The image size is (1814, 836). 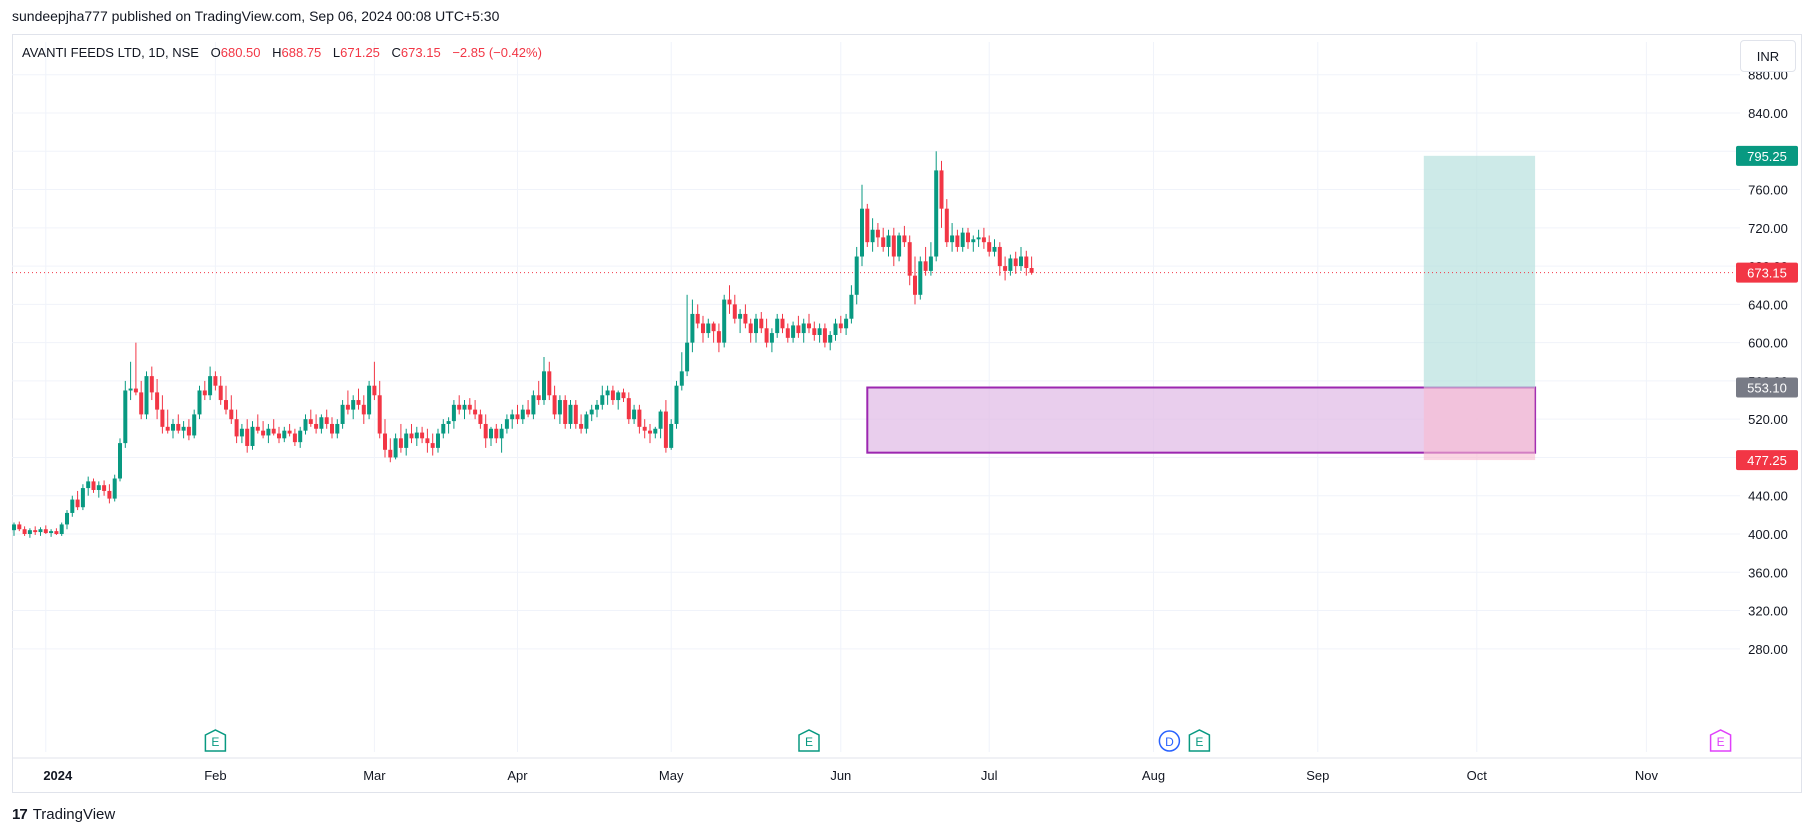 What do you see at coordinates (1153, 775) in the screenshot?
I see `x-tick-label: Aug` at bounding box center [1153, 775].